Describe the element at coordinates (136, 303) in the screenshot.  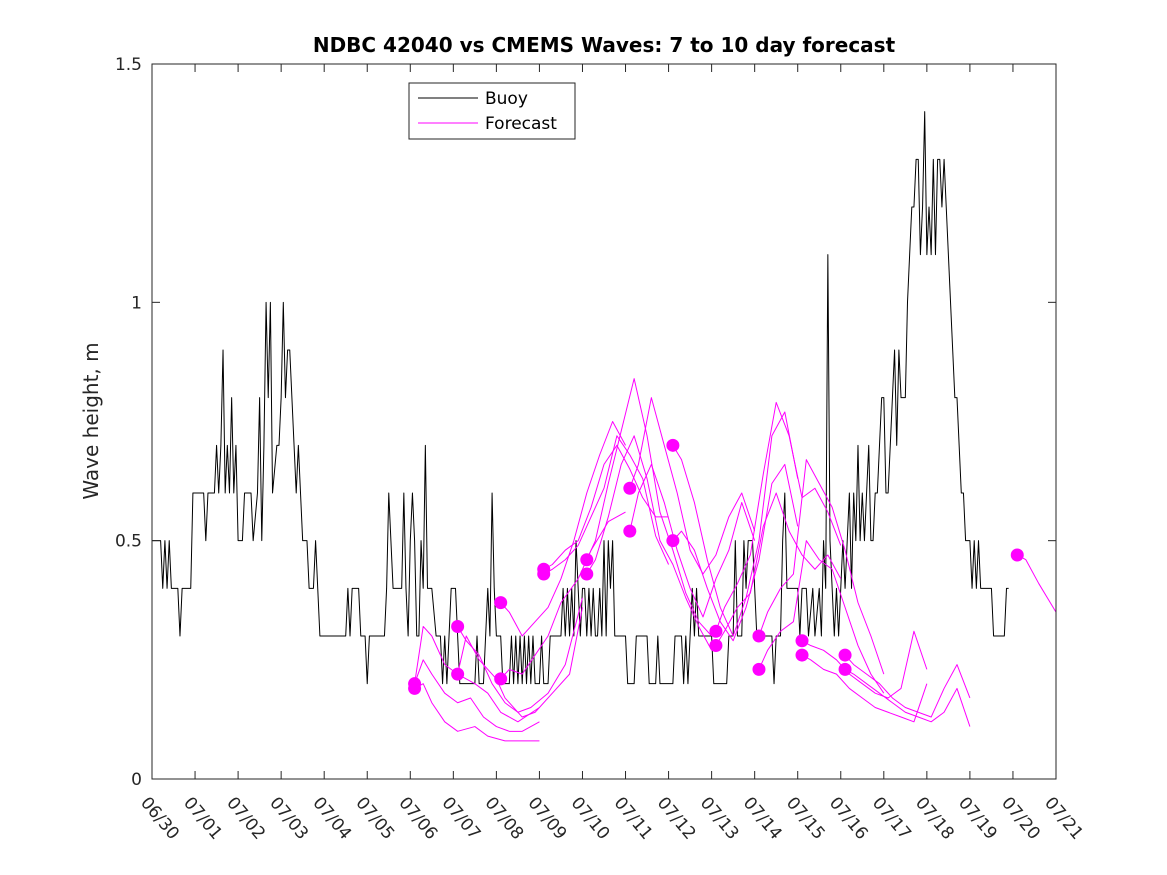
I see `y-tick-label: 1` at that location.